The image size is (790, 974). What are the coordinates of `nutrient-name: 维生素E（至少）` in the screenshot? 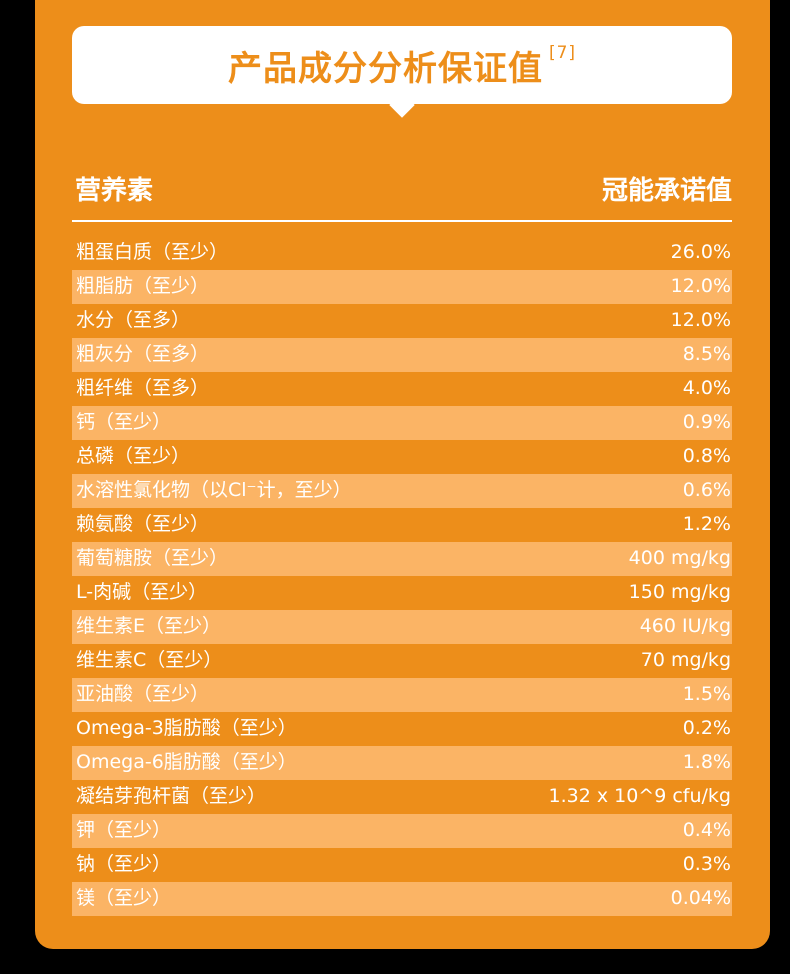 It's located at (149, 626).